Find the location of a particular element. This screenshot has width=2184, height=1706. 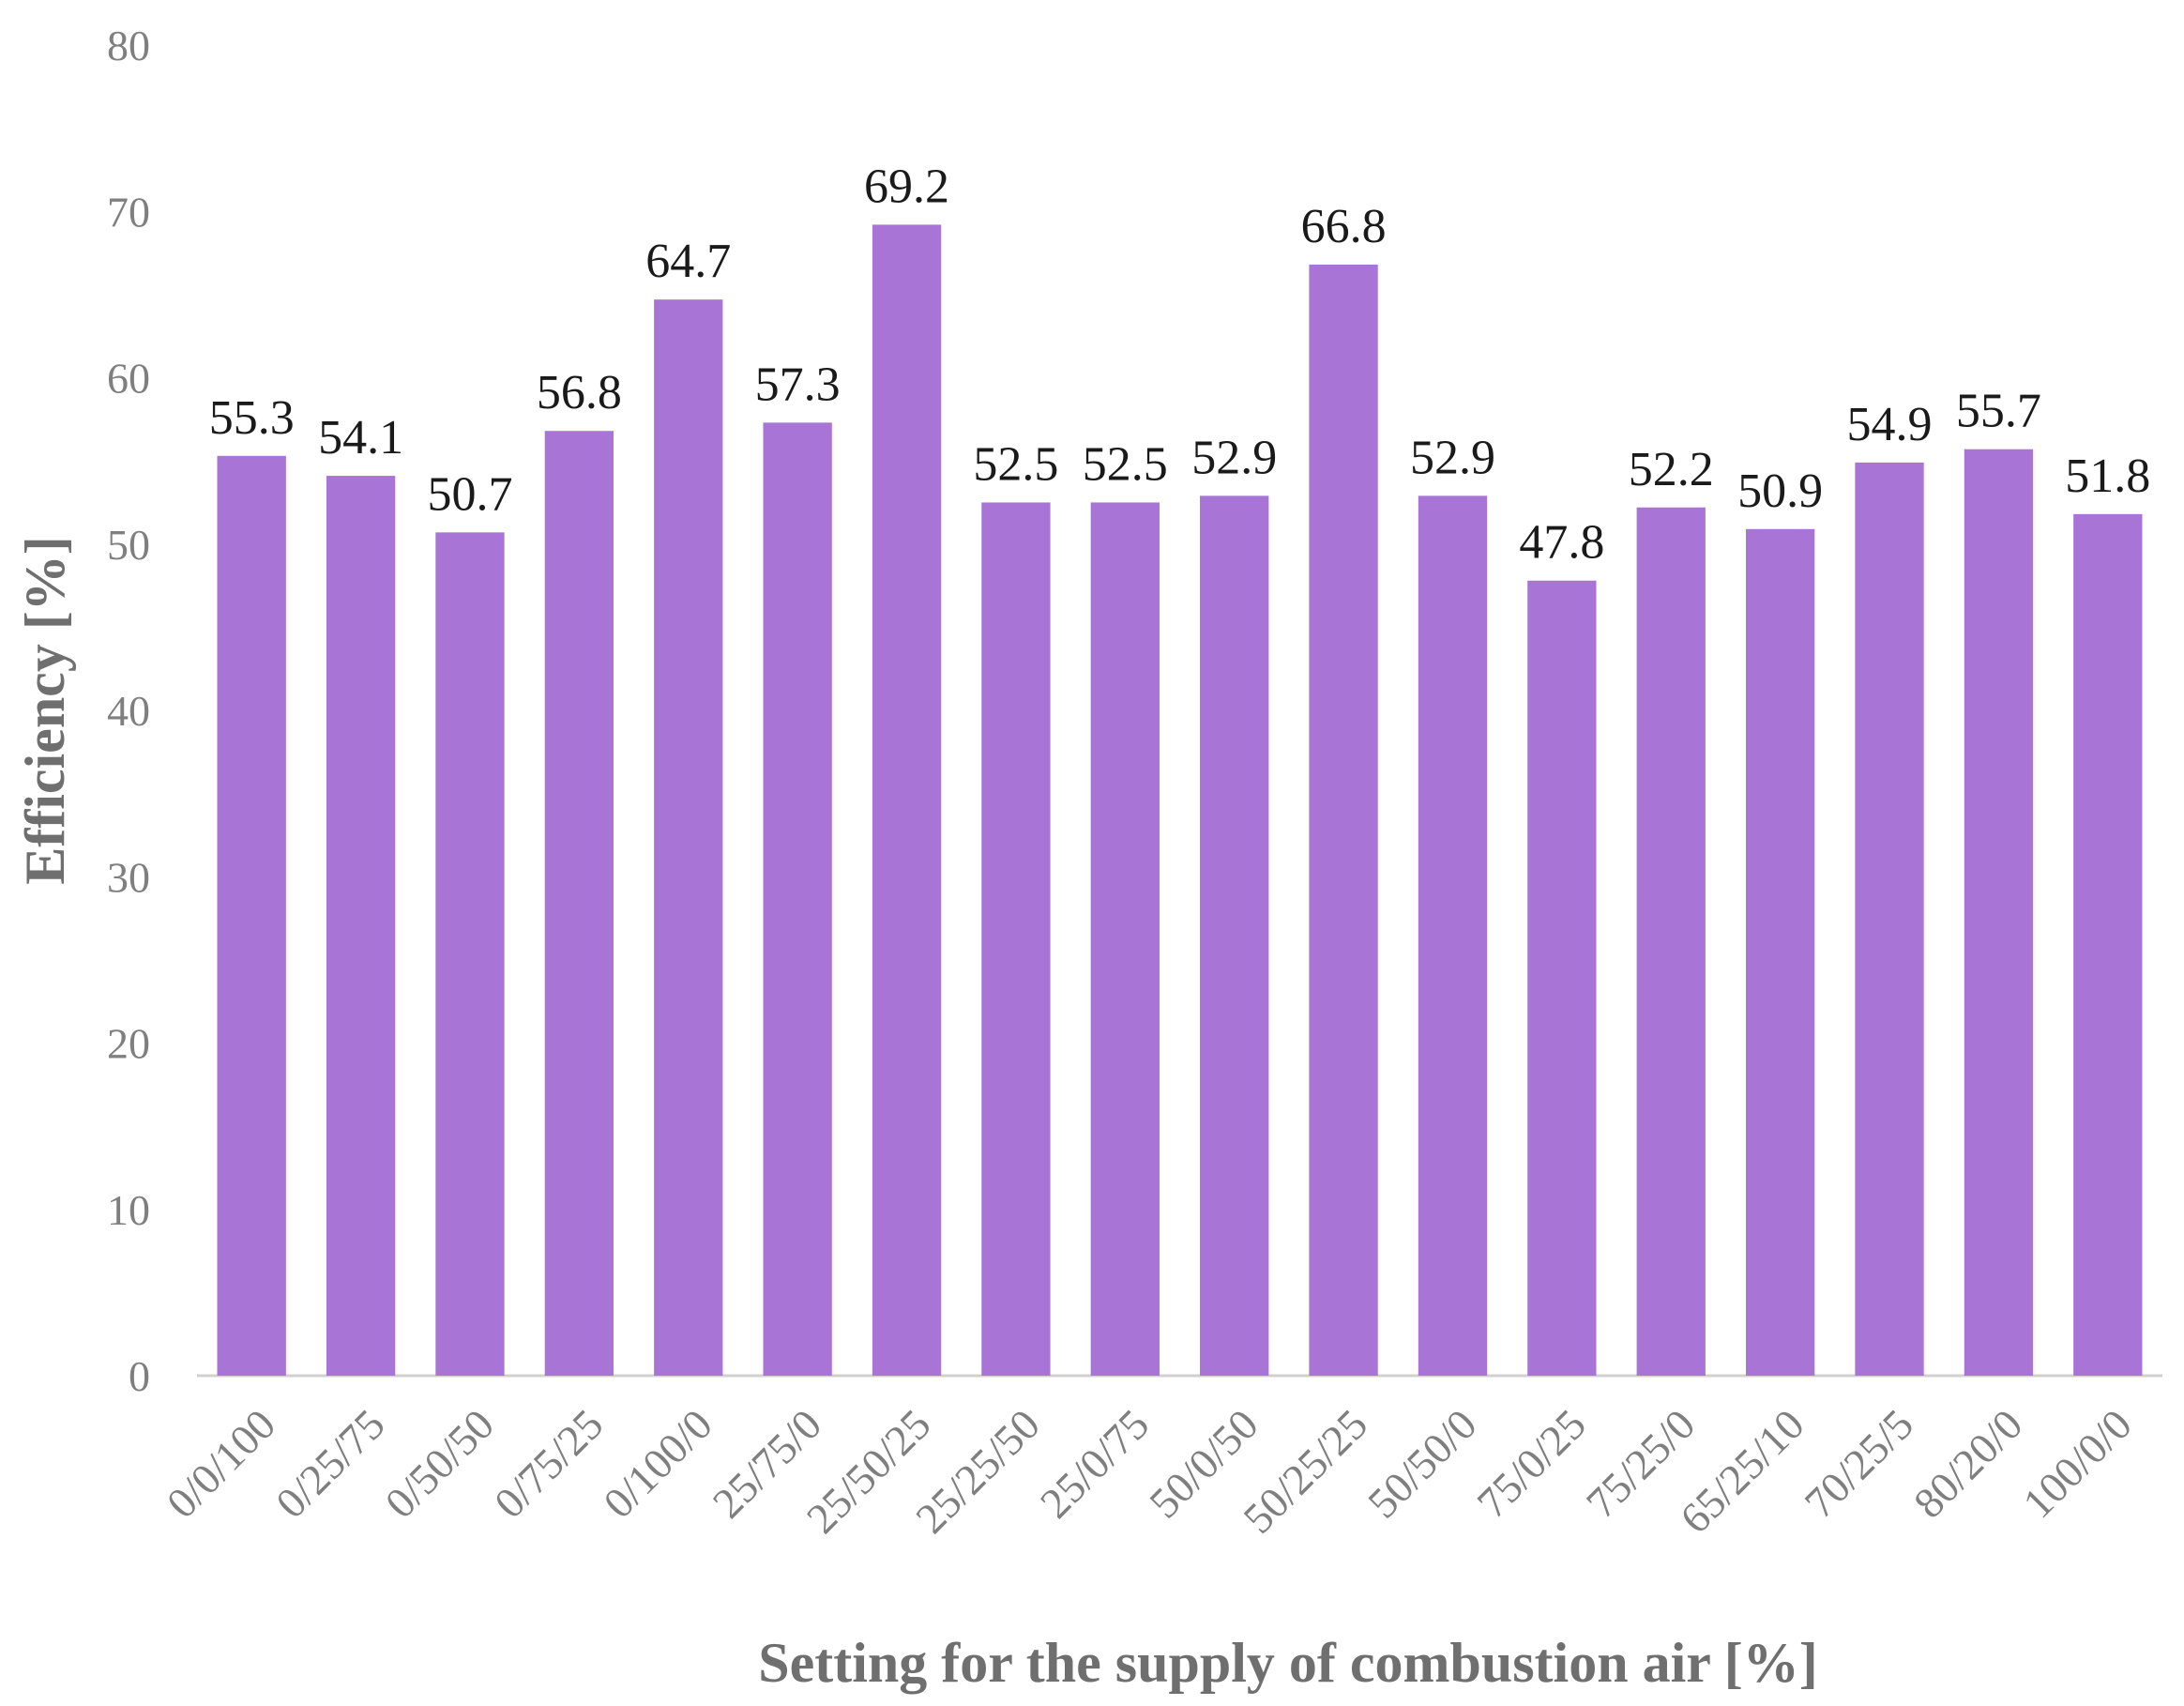

x-tick-label: 25/25/50 is located at coordinates (977, 1472).